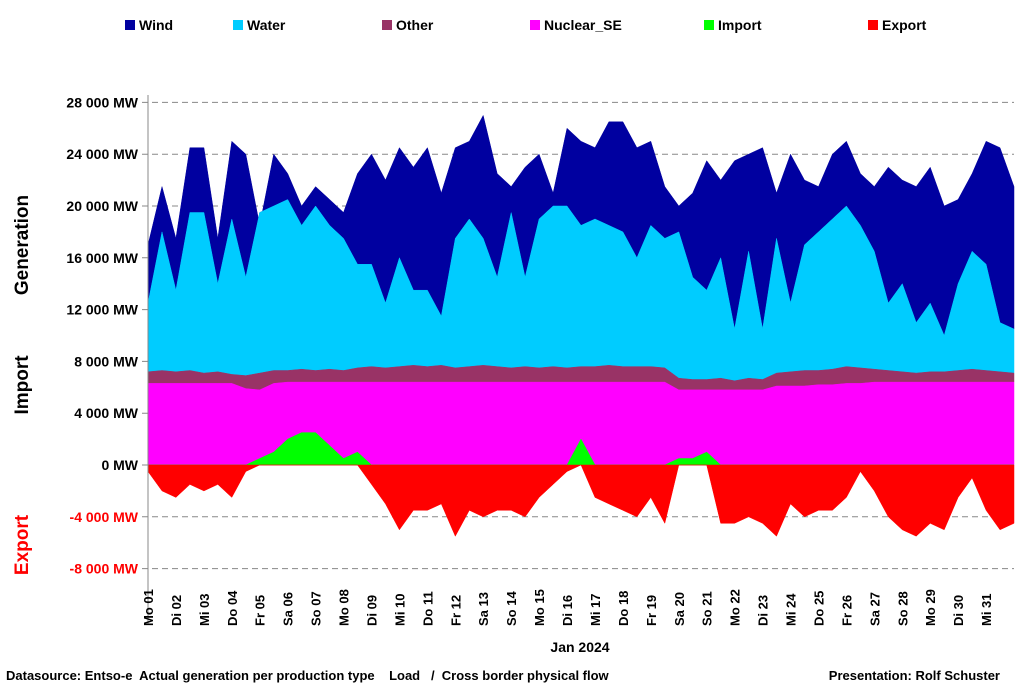 The width and height of the screenshot is (1024, 687). I want to click on legend-item-water: Water, so click(259, 25).